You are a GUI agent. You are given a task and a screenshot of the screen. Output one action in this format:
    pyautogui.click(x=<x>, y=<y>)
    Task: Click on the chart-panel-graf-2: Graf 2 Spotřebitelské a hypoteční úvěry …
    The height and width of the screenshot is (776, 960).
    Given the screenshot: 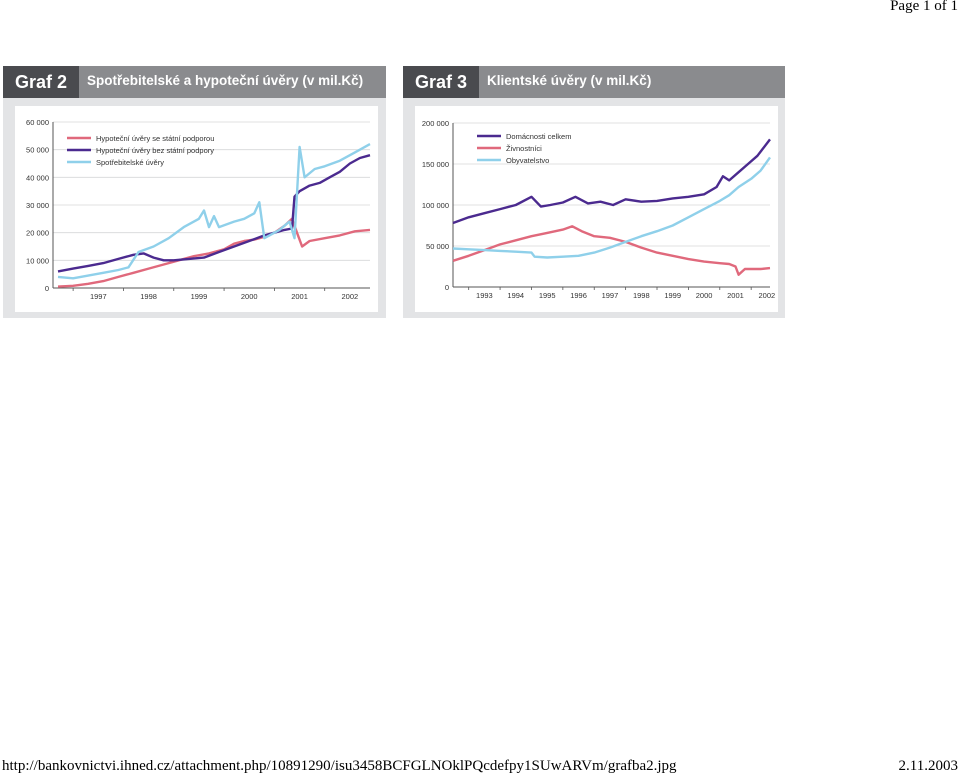 What is the action you would take?
    pyautogui.click(x=194, y=192)
    